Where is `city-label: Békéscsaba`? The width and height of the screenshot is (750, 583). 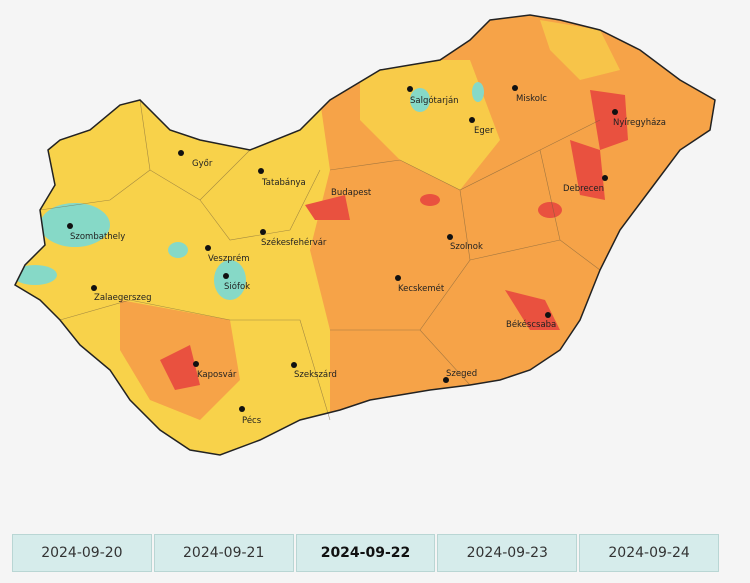 city-label: Békéscsaba is located at coordinates (531, 324).